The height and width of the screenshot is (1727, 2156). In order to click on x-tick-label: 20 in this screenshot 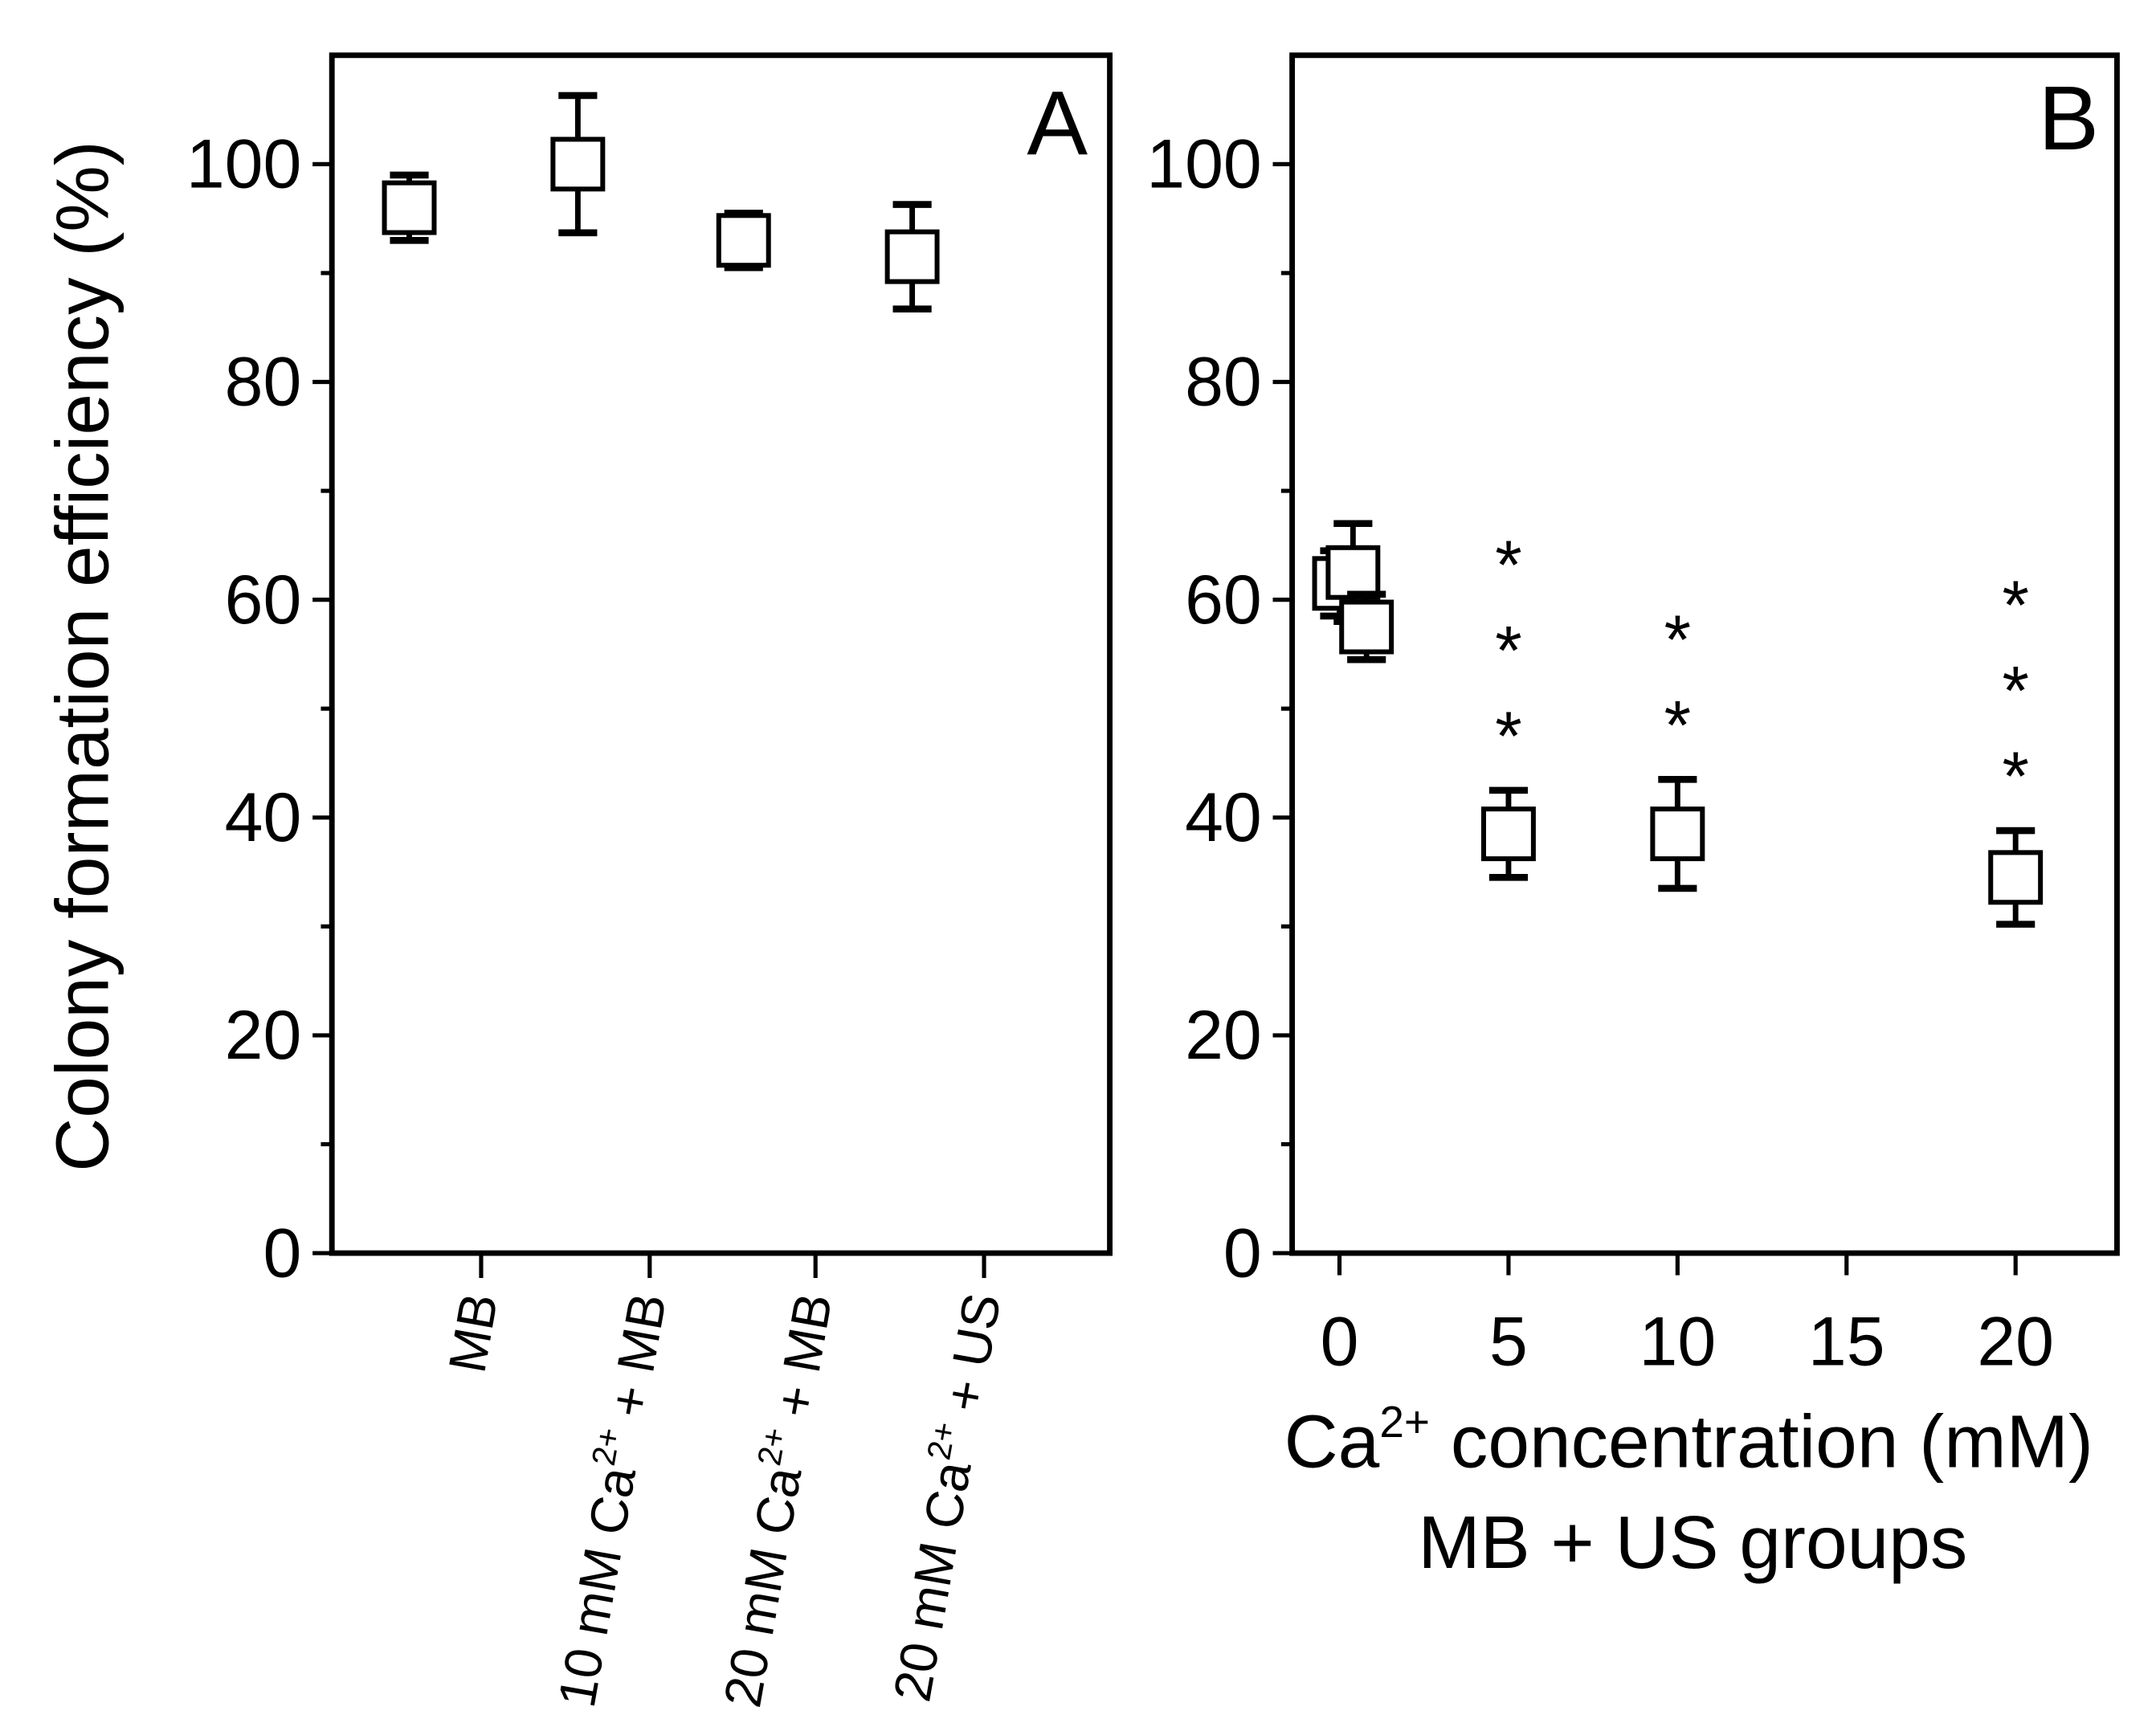, I will do `click(2015, 1341)`.